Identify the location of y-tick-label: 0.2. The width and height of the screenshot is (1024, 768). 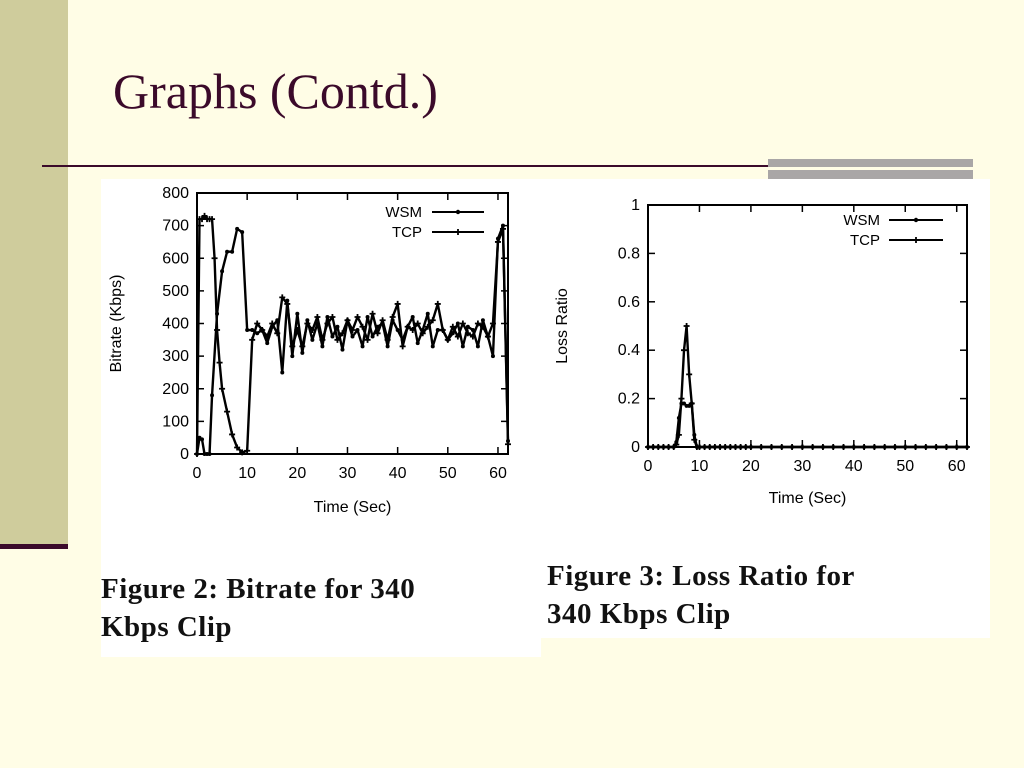
(629, 399).